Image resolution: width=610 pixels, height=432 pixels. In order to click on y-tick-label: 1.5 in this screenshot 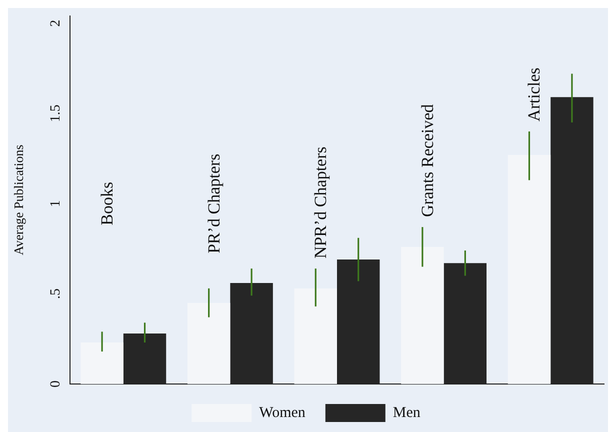, I will do `click(56, 113)`.